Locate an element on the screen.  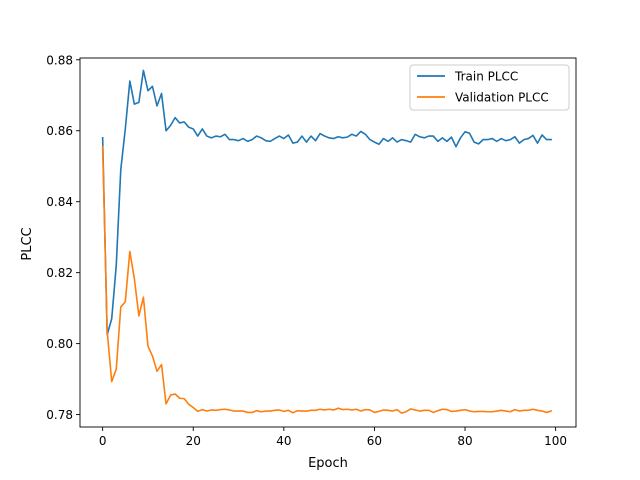
x-tick-label: 100 is located at coordinates (555, 441).